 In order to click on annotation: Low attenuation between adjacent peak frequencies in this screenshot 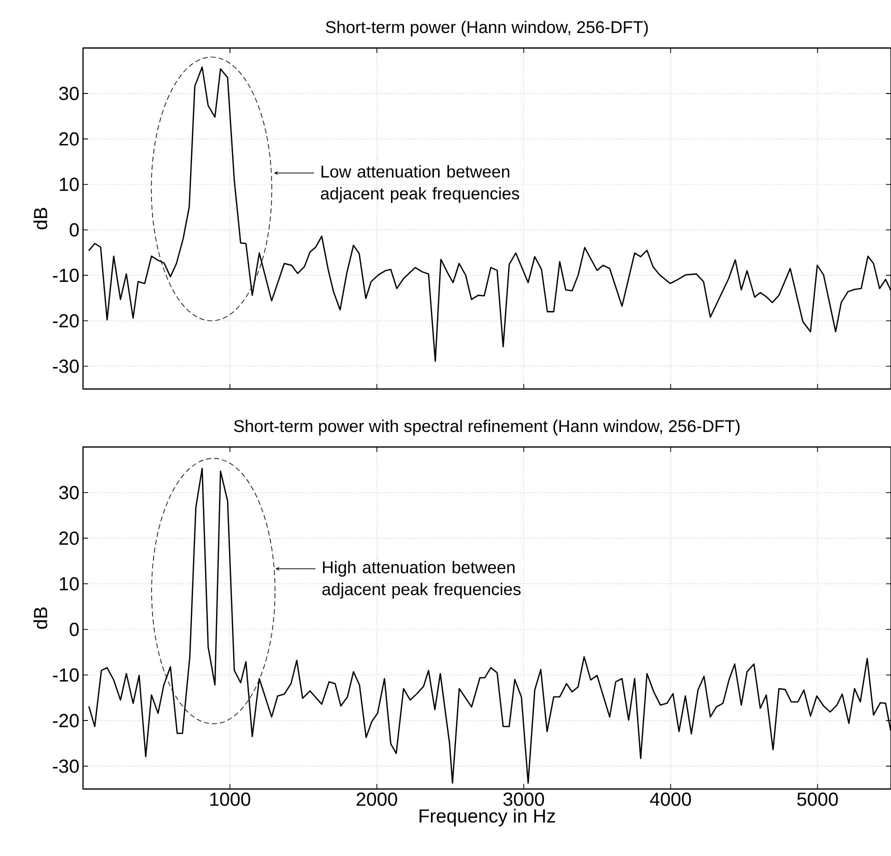, I will do `click(420, 184)`.